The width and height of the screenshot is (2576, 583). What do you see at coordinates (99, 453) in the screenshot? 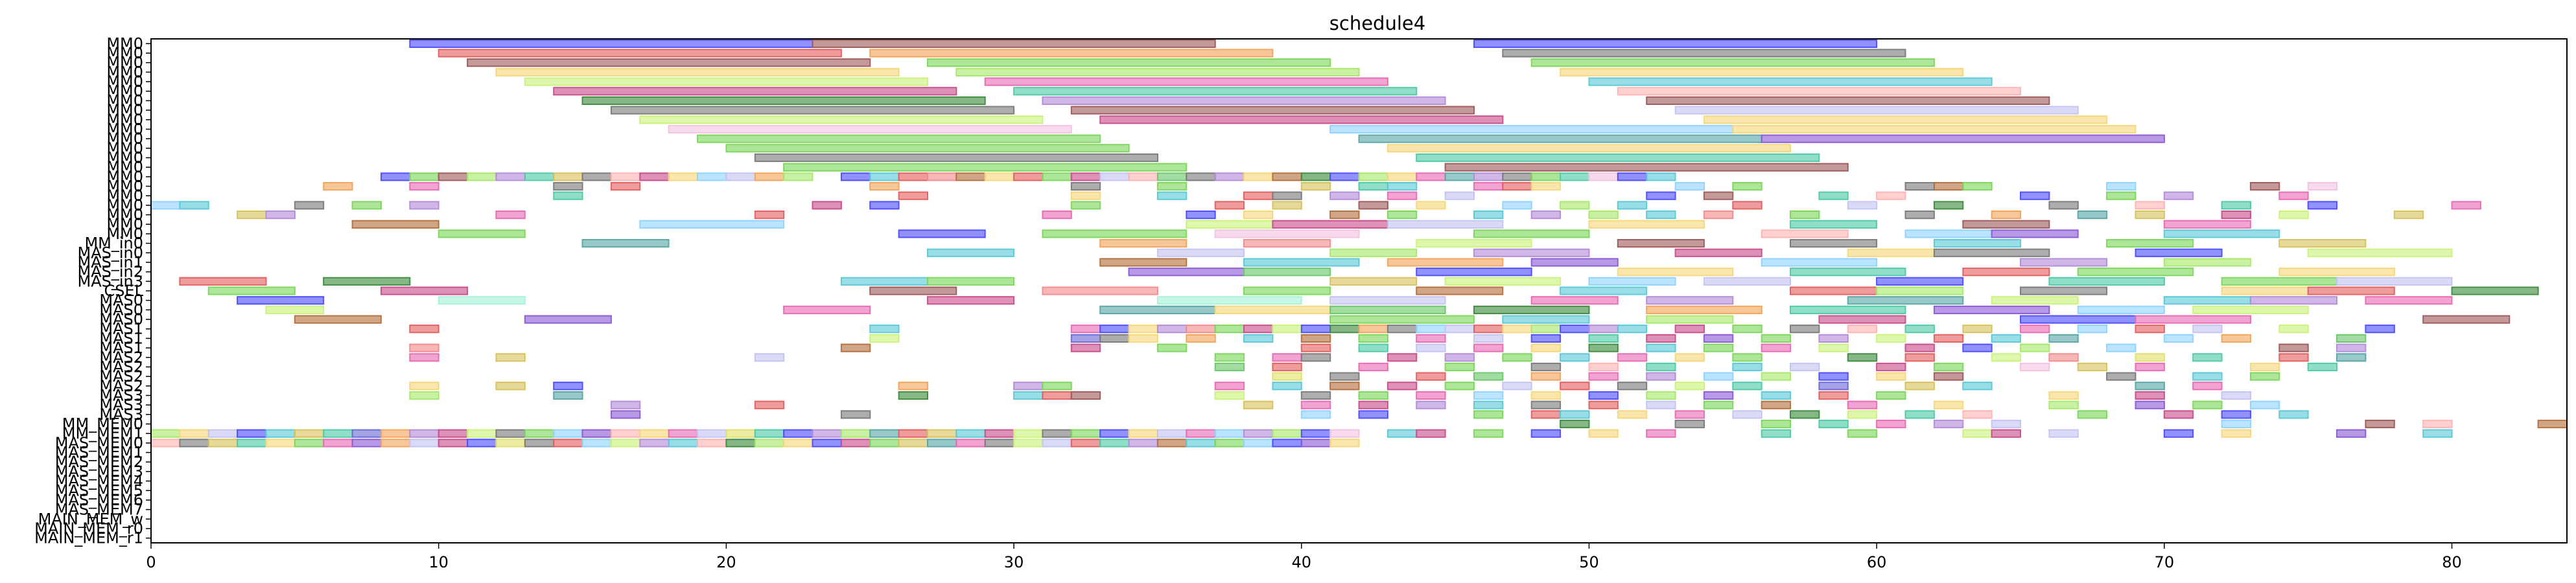
I see `y-tick-label: MAS_MEM1` at bounding box center [99, 453].